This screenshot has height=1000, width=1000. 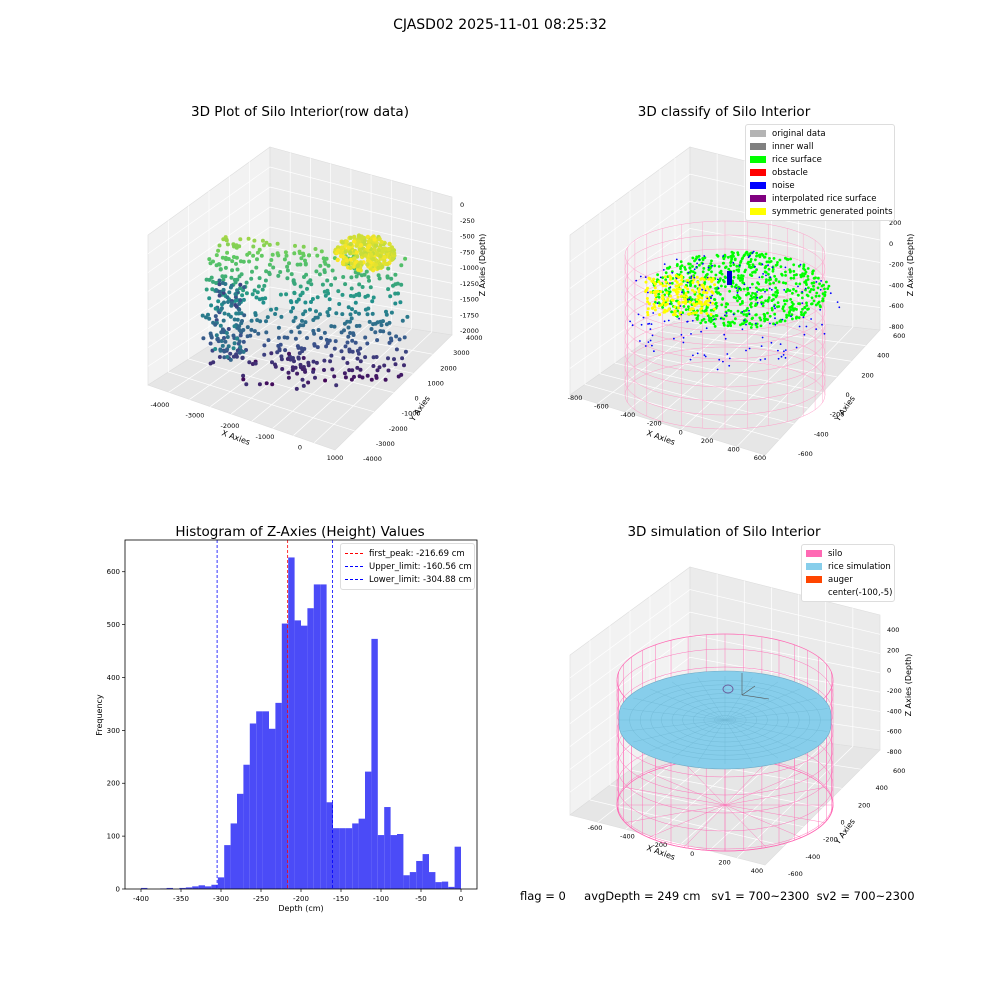 What do you see at coordinates (341, 899) in the screenshot?
I see `x-tick-label: -150` at bounding box center [341, 899].